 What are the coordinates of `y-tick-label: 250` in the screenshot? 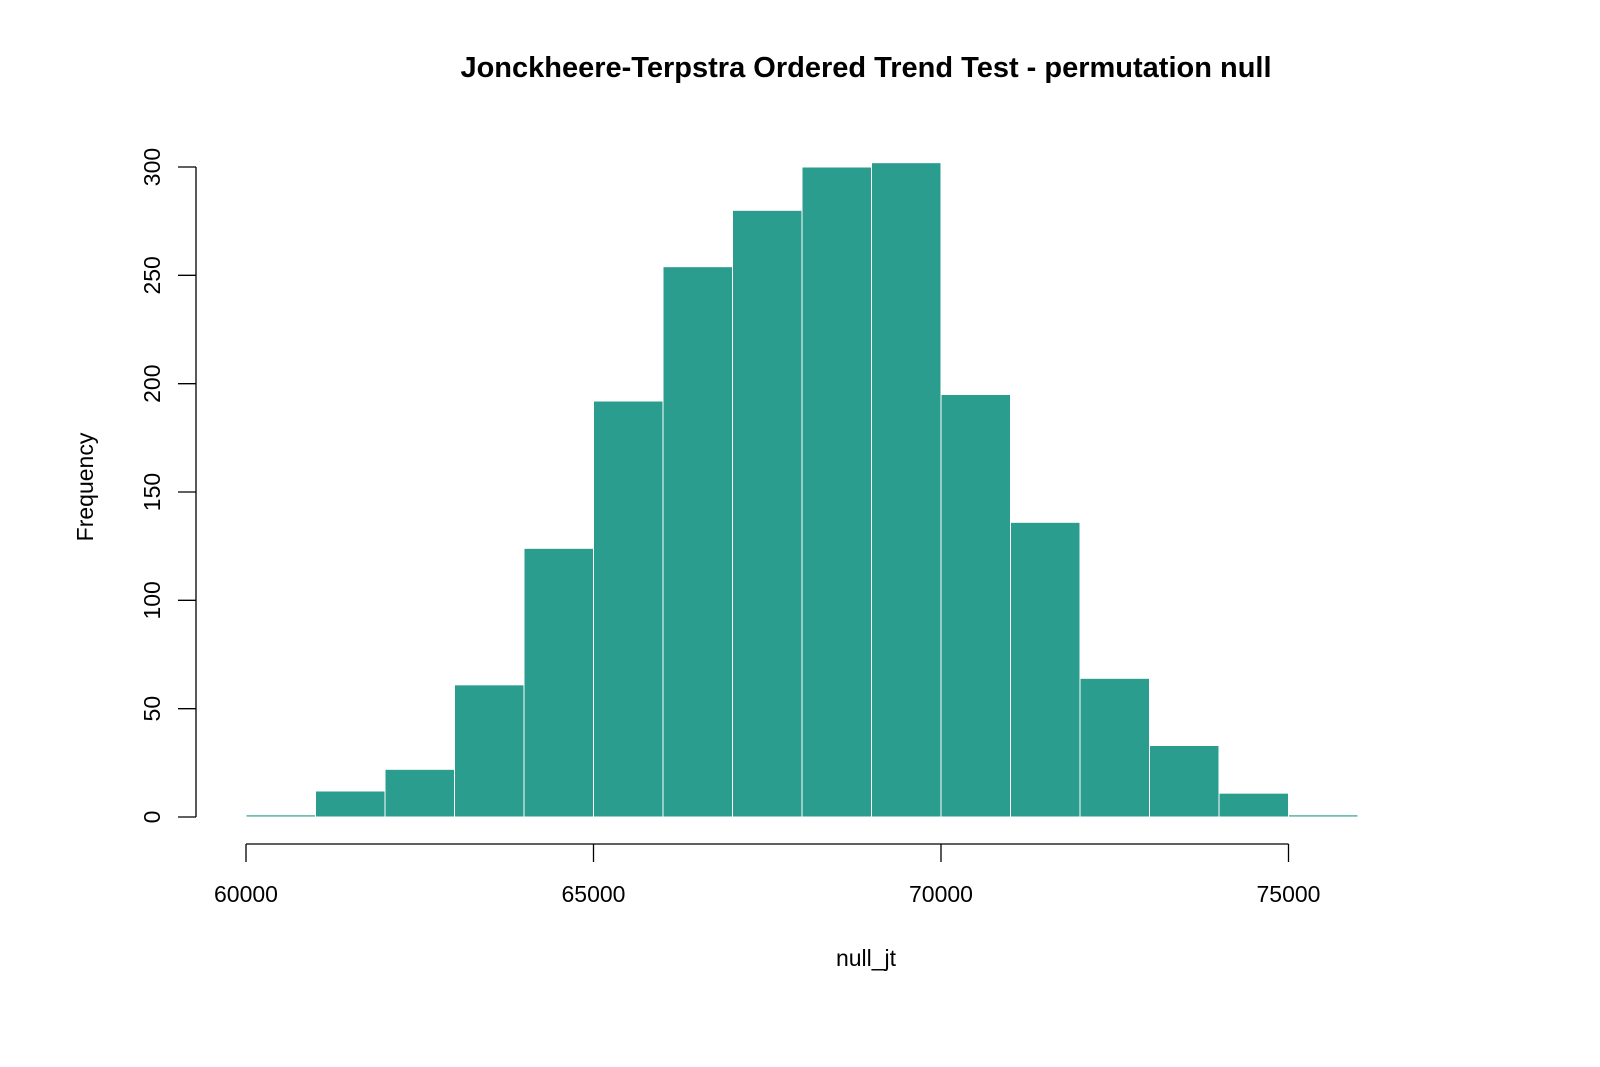 It's located at (152, 275).